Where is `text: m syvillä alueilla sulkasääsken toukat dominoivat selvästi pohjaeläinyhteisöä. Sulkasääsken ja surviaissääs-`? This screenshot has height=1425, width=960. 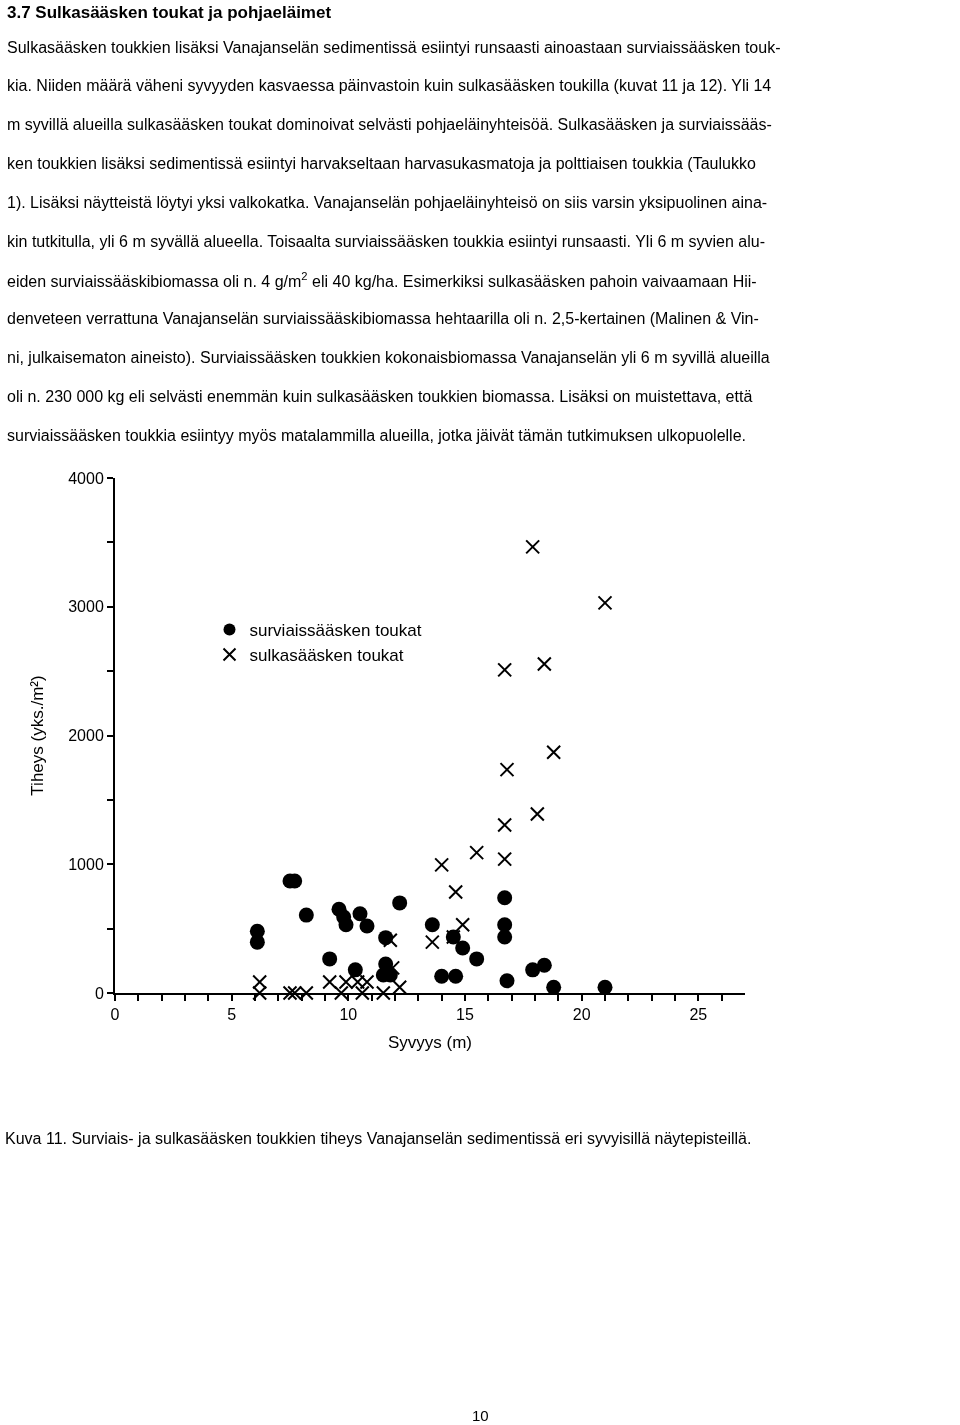
text: m syvillä alueilla sulkasääsken toukat dominoivat selvästi pohjaeläinyhteisöä. Sulkasääsken ja surviaissääs- is located at coordinates (389, 124).